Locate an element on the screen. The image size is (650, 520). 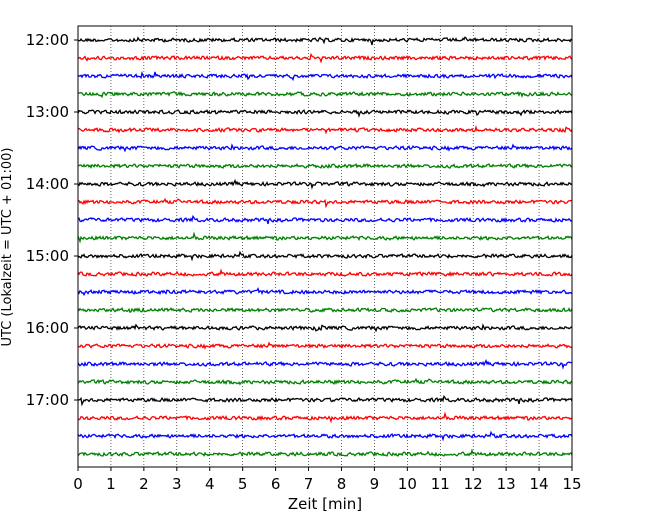
x-tick-label: 2 is located at coordinates (144, 484).